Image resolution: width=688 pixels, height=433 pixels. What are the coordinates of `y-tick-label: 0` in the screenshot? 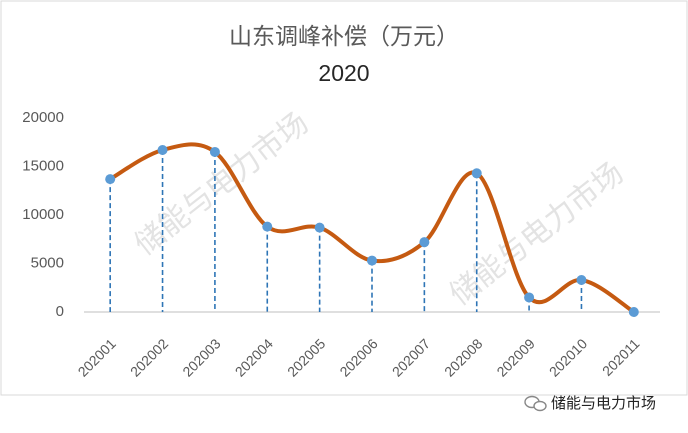 It's located at (60, 311).